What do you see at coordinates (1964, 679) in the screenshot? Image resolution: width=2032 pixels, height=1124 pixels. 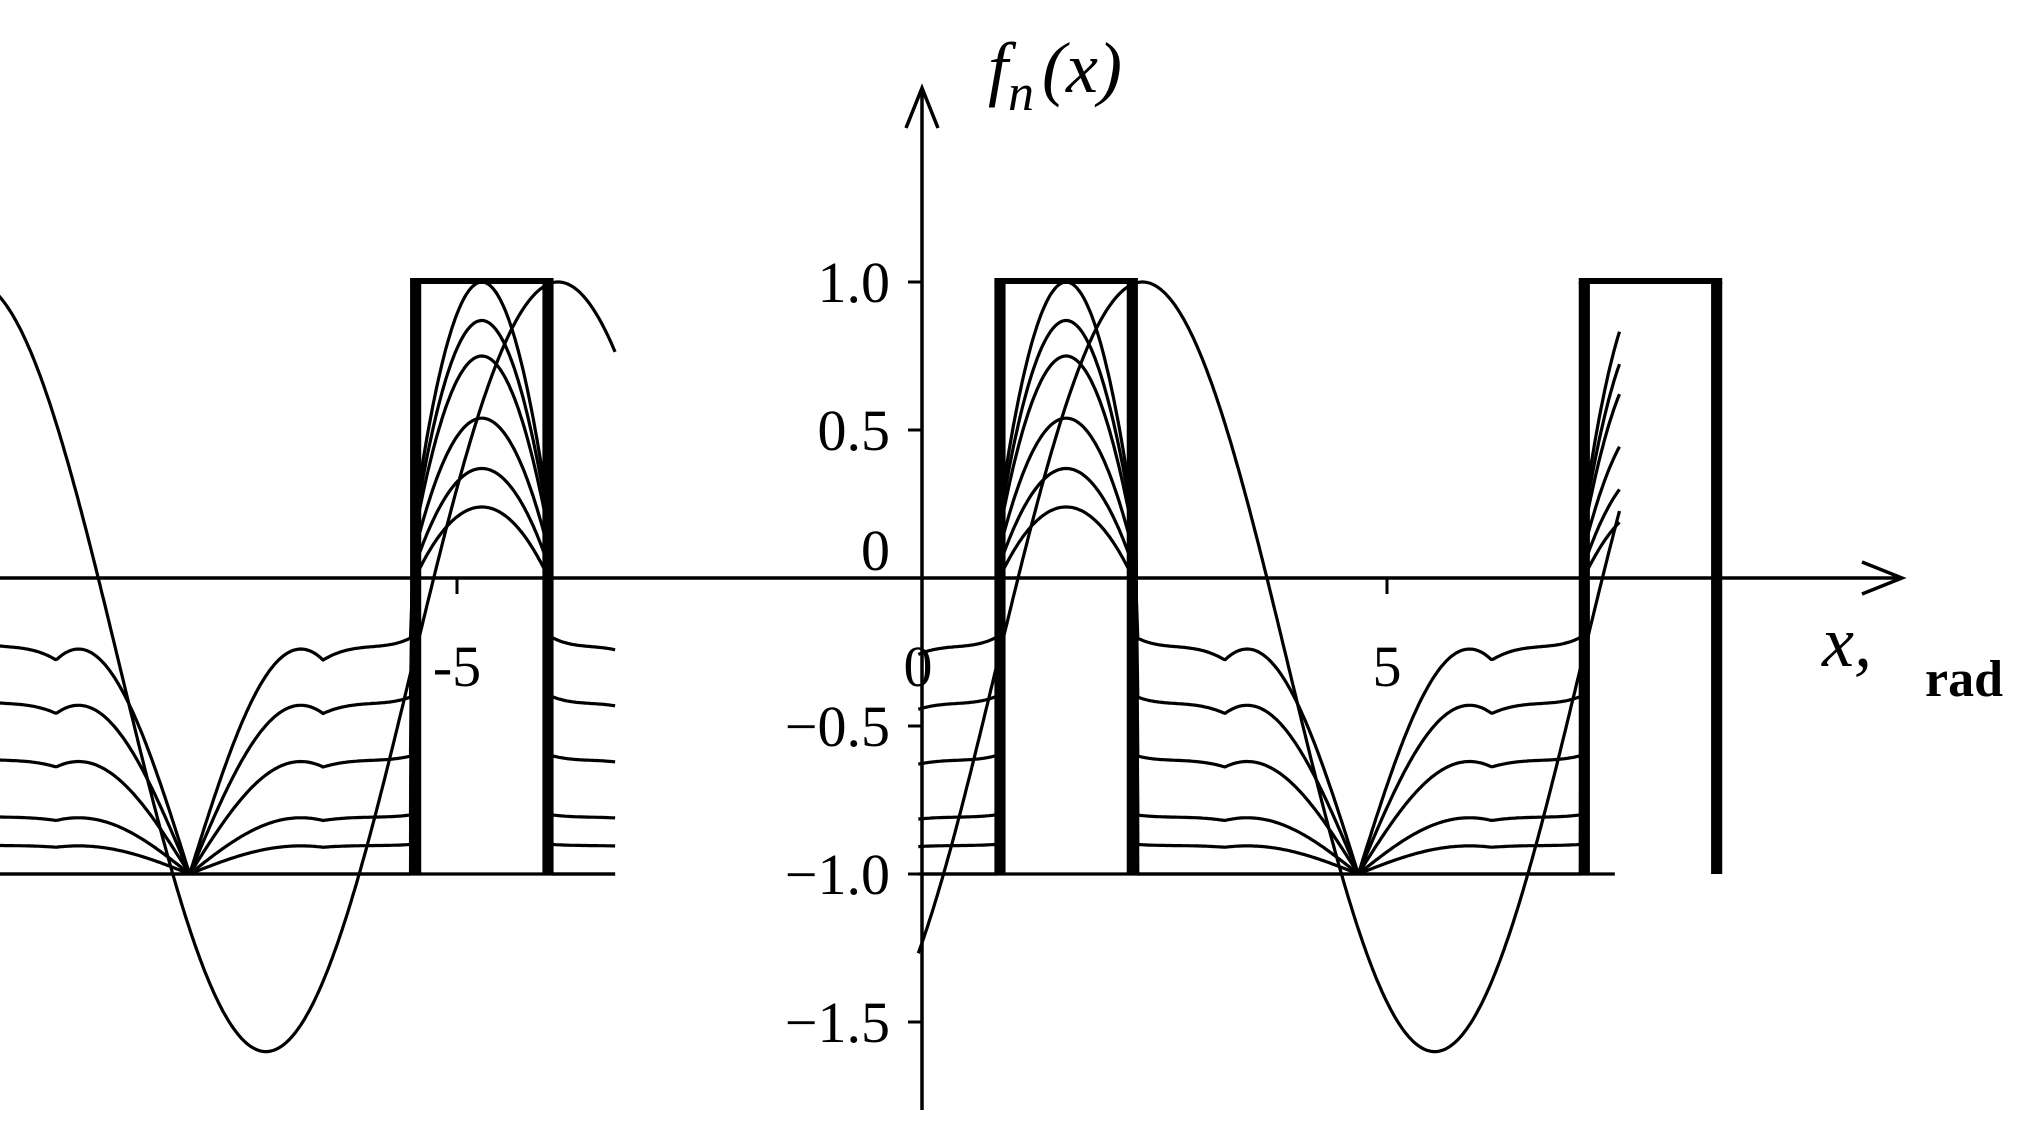 I see `x-axis-unit: rad` at bounding box center [1964, 679].